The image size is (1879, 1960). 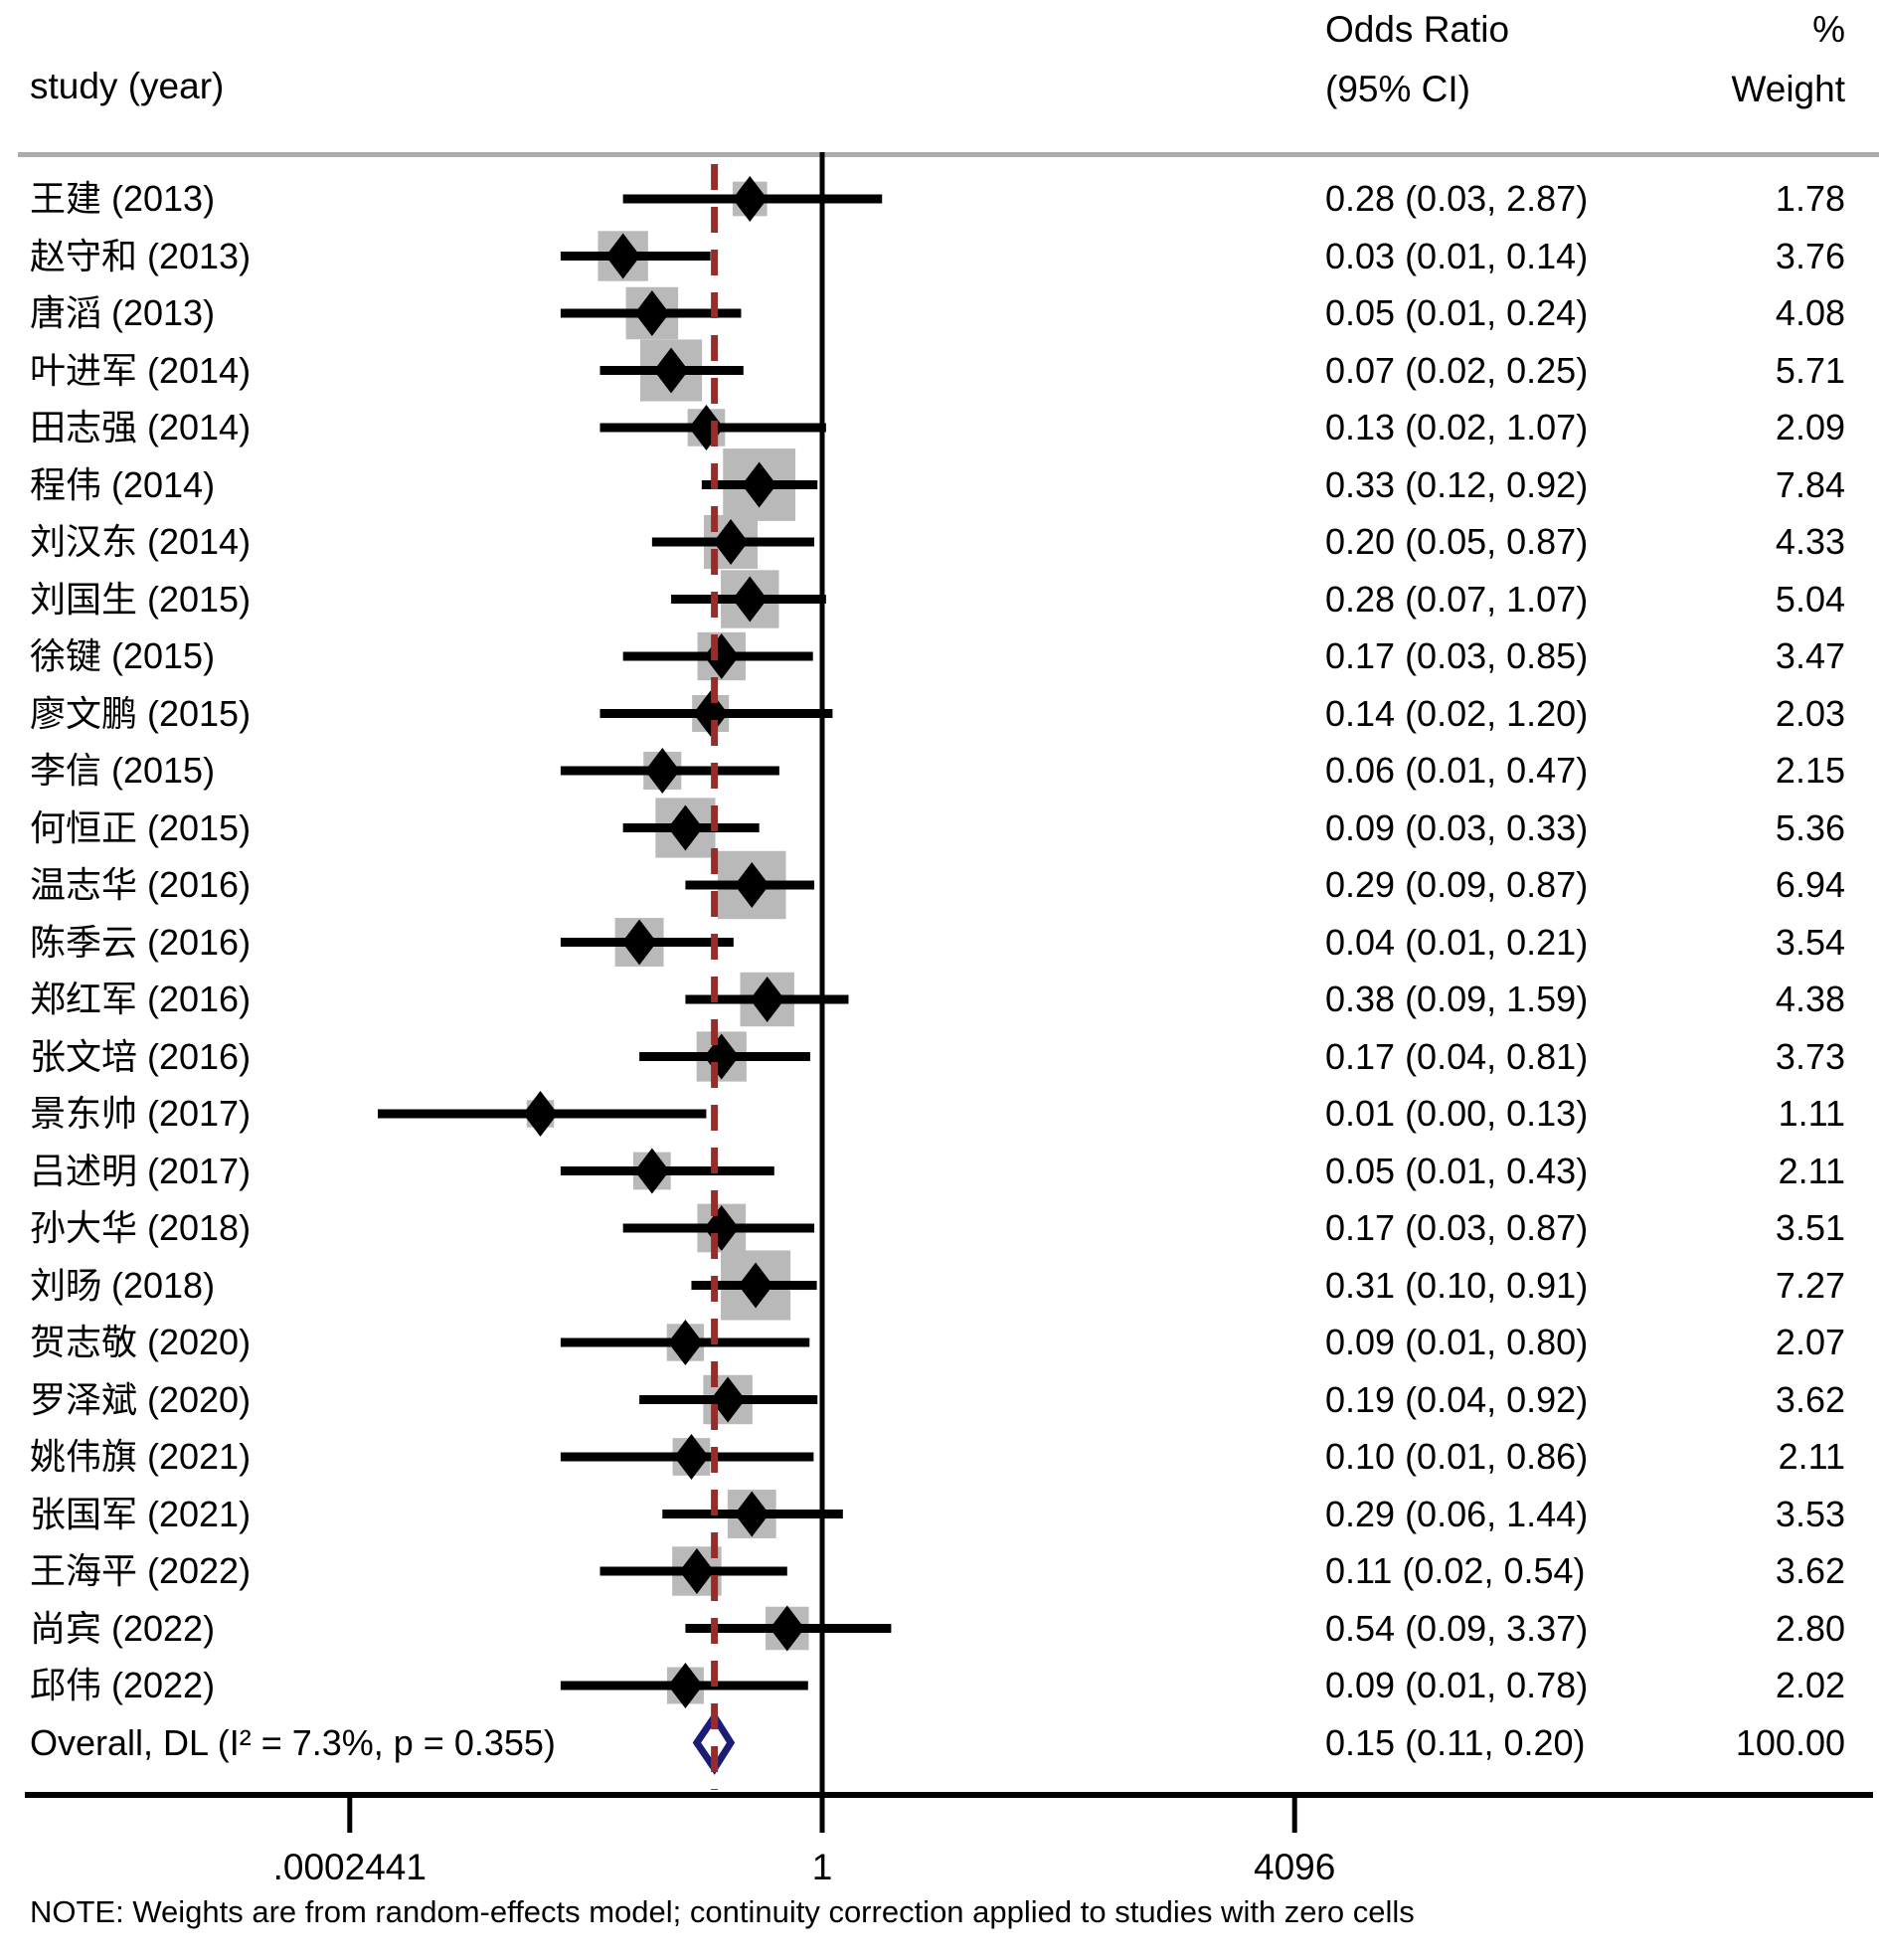 What do you see at coordinates (1457, 1227) in the screenshot?
I see `or-ci-value: 0.17 (0.03, 0.87)` at bounding box center [1457, 1227].